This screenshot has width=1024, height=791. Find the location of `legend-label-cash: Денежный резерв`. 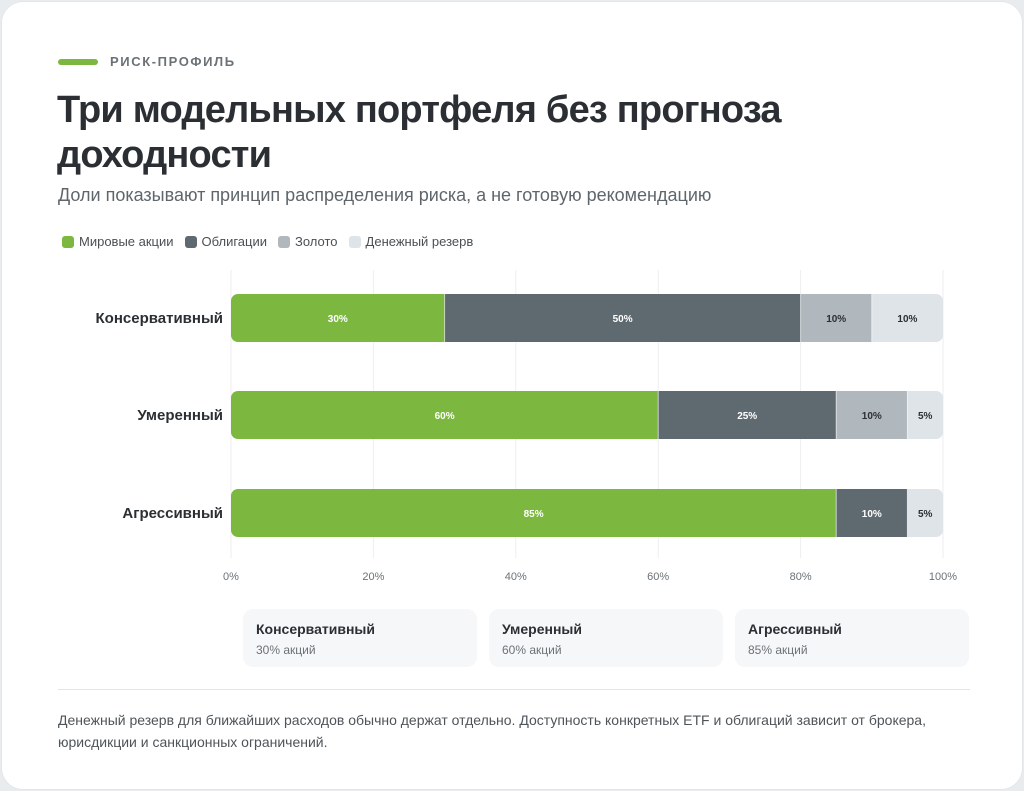

legend-label-cash: Денежный резерв is located at coordinates (419, 241).